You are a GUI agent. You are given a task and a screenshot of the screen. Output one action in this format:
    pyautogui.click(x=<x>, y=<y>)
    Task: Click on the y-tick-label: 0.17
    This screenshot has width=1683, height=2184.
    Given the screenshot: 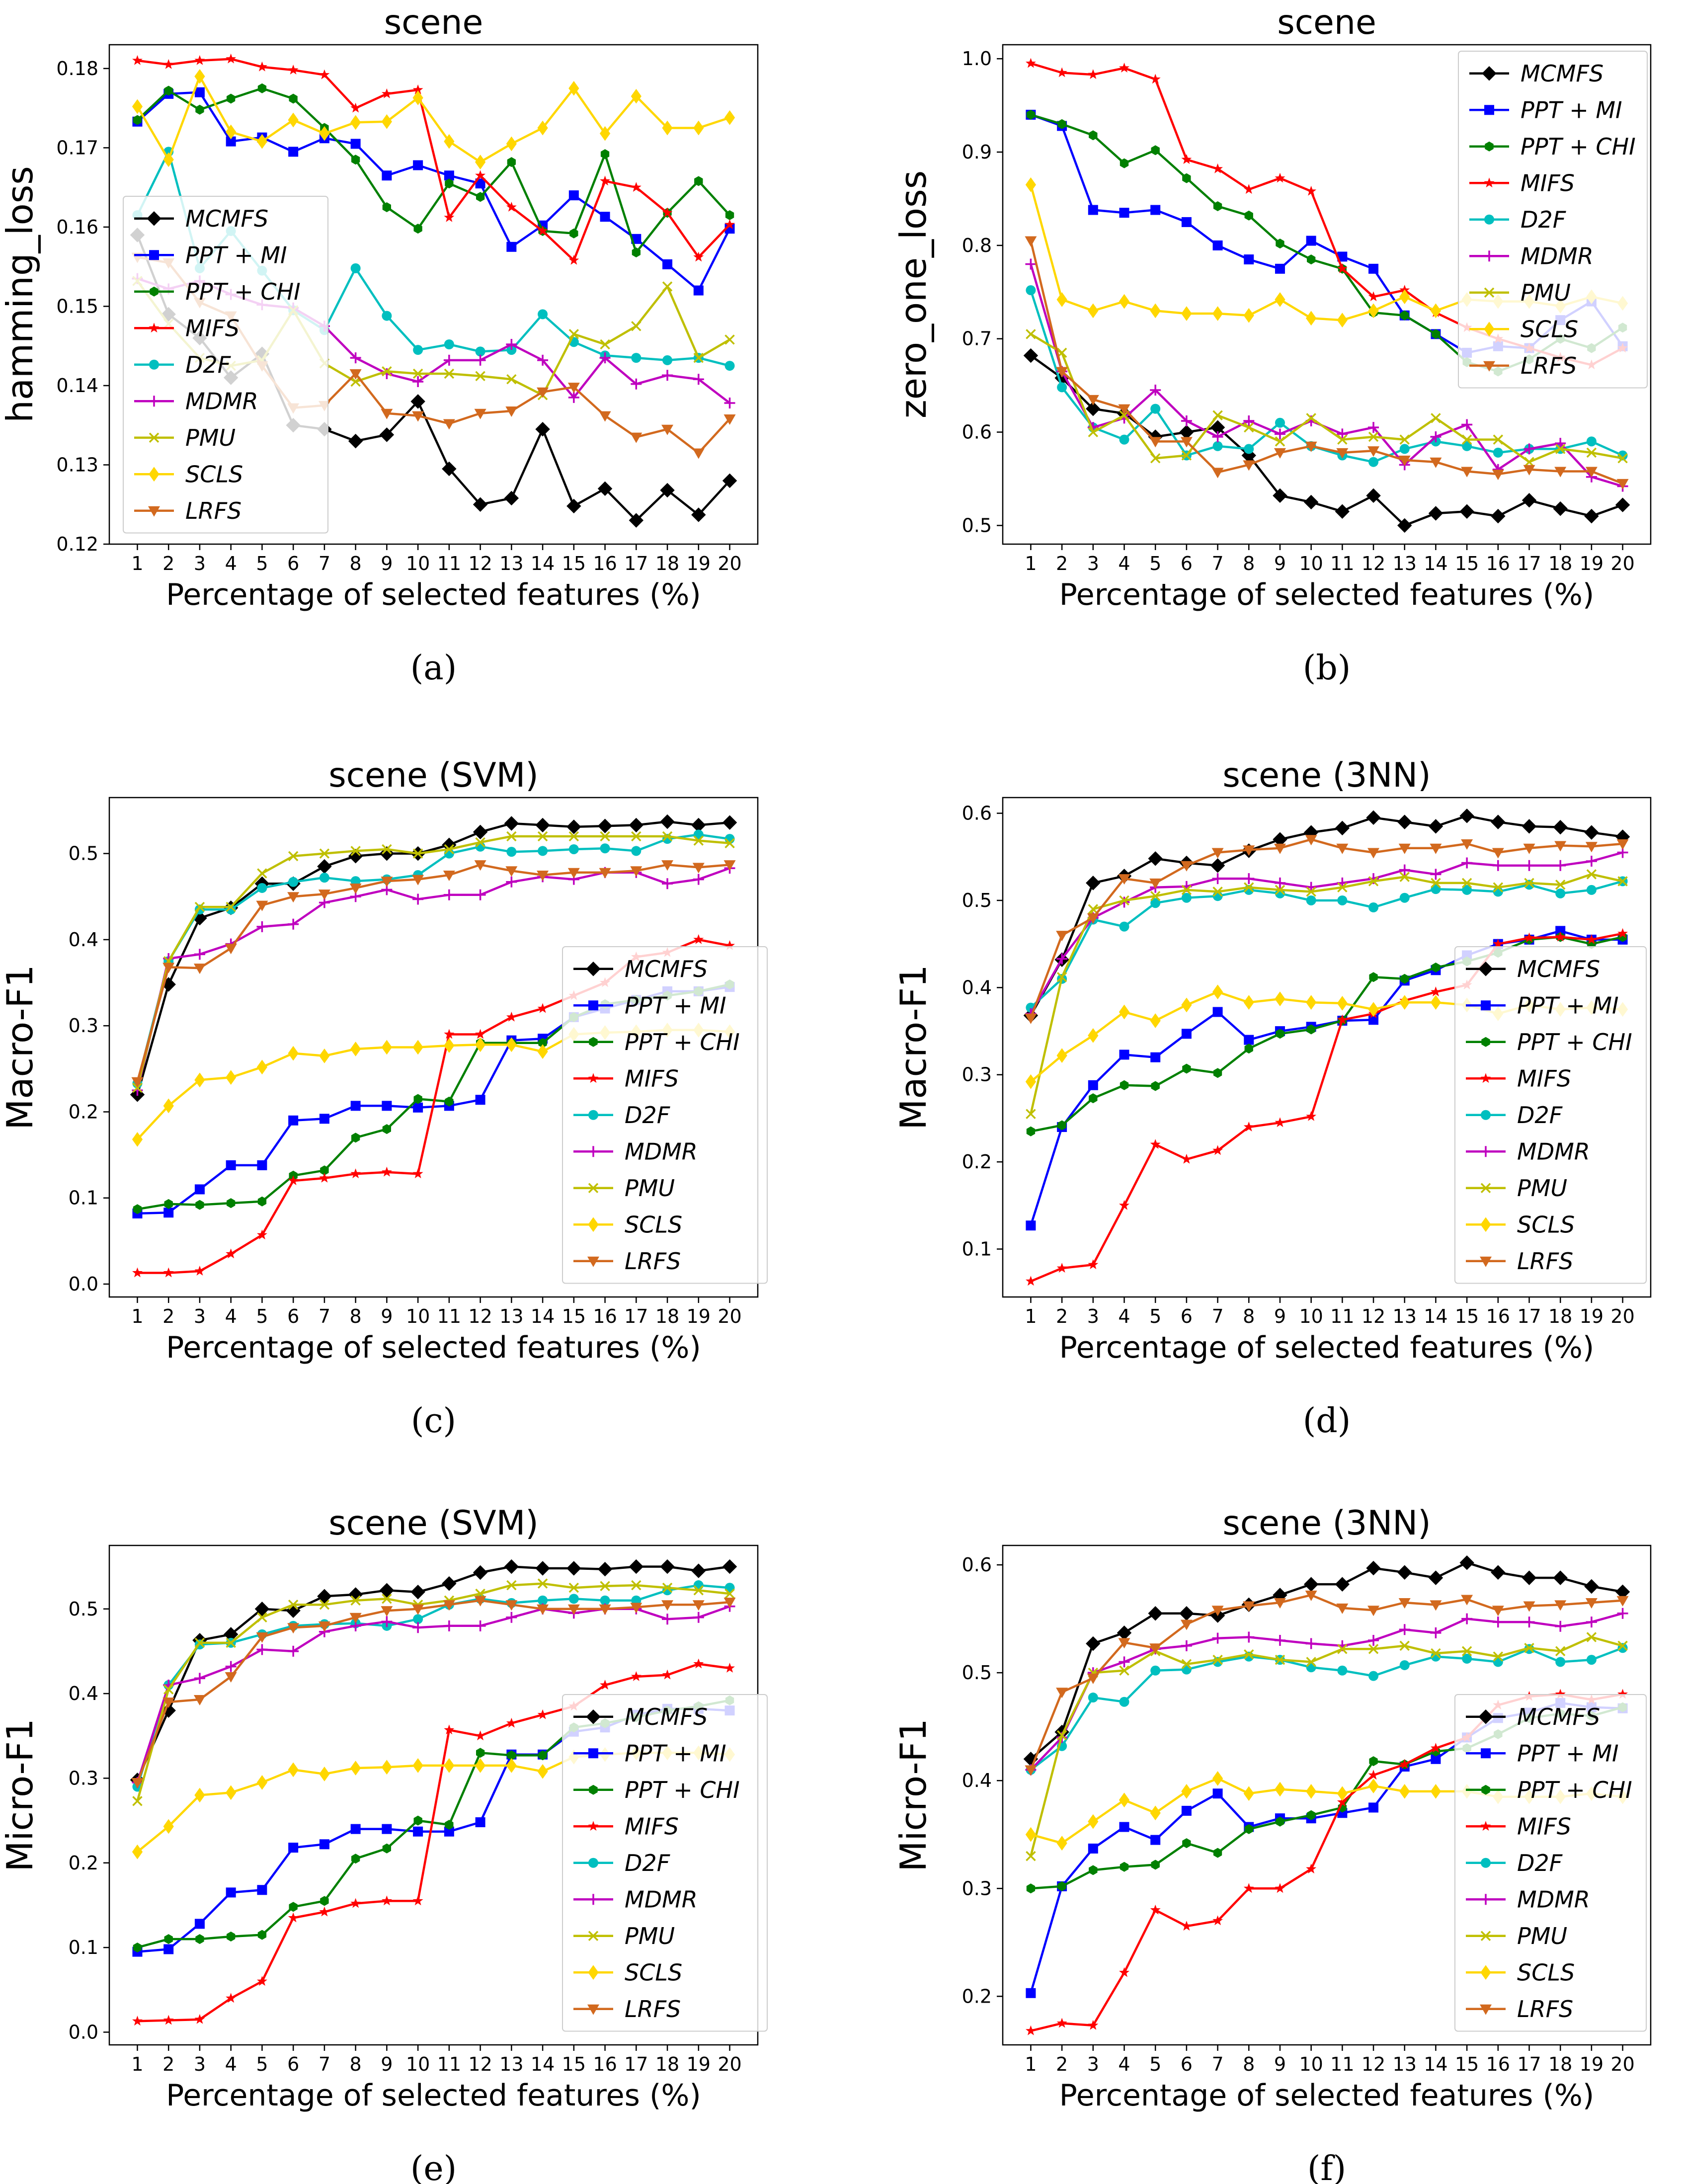 What is the action you would take?
    pyautogui.click(x=77, y=148)
    